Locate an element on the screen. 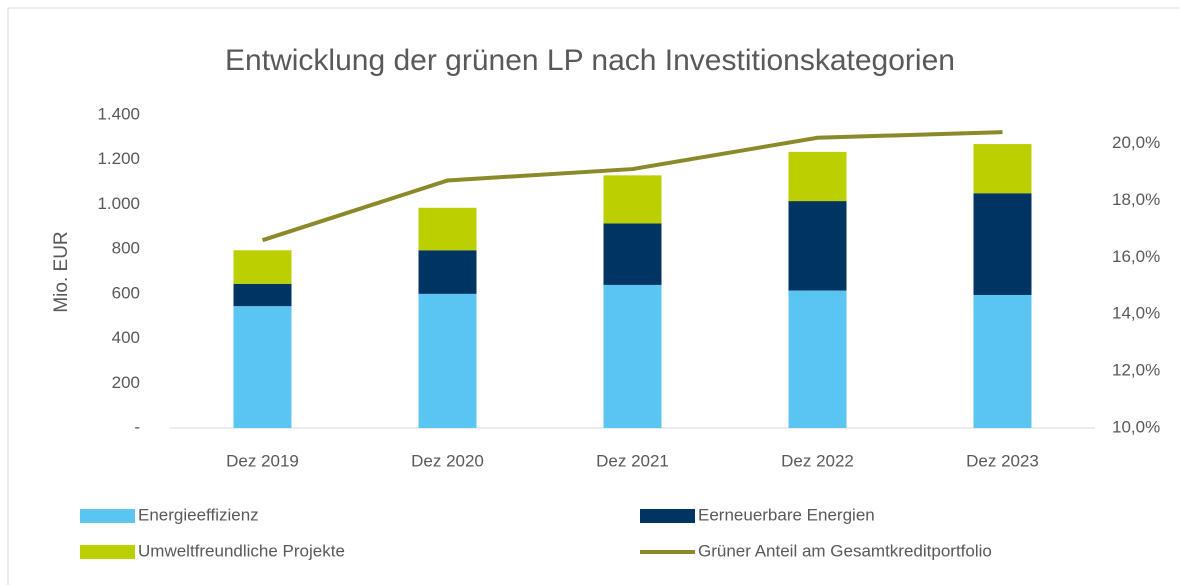 This screenshot has width=1180, height=585. x-tick-label: Dez 2020 is located at coordinates (447, 460).